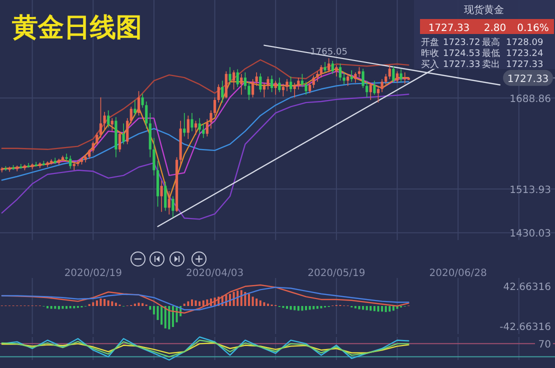  What do you see at coordinates (461, 65) in the screenshot?
I see `annotation: 1727.33` at bounding box center [461, 65].